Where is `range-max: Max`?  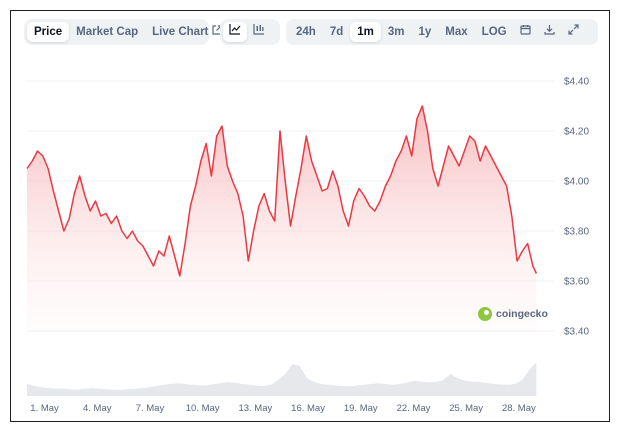
range-max: Max is located at coordinates (456, 32).